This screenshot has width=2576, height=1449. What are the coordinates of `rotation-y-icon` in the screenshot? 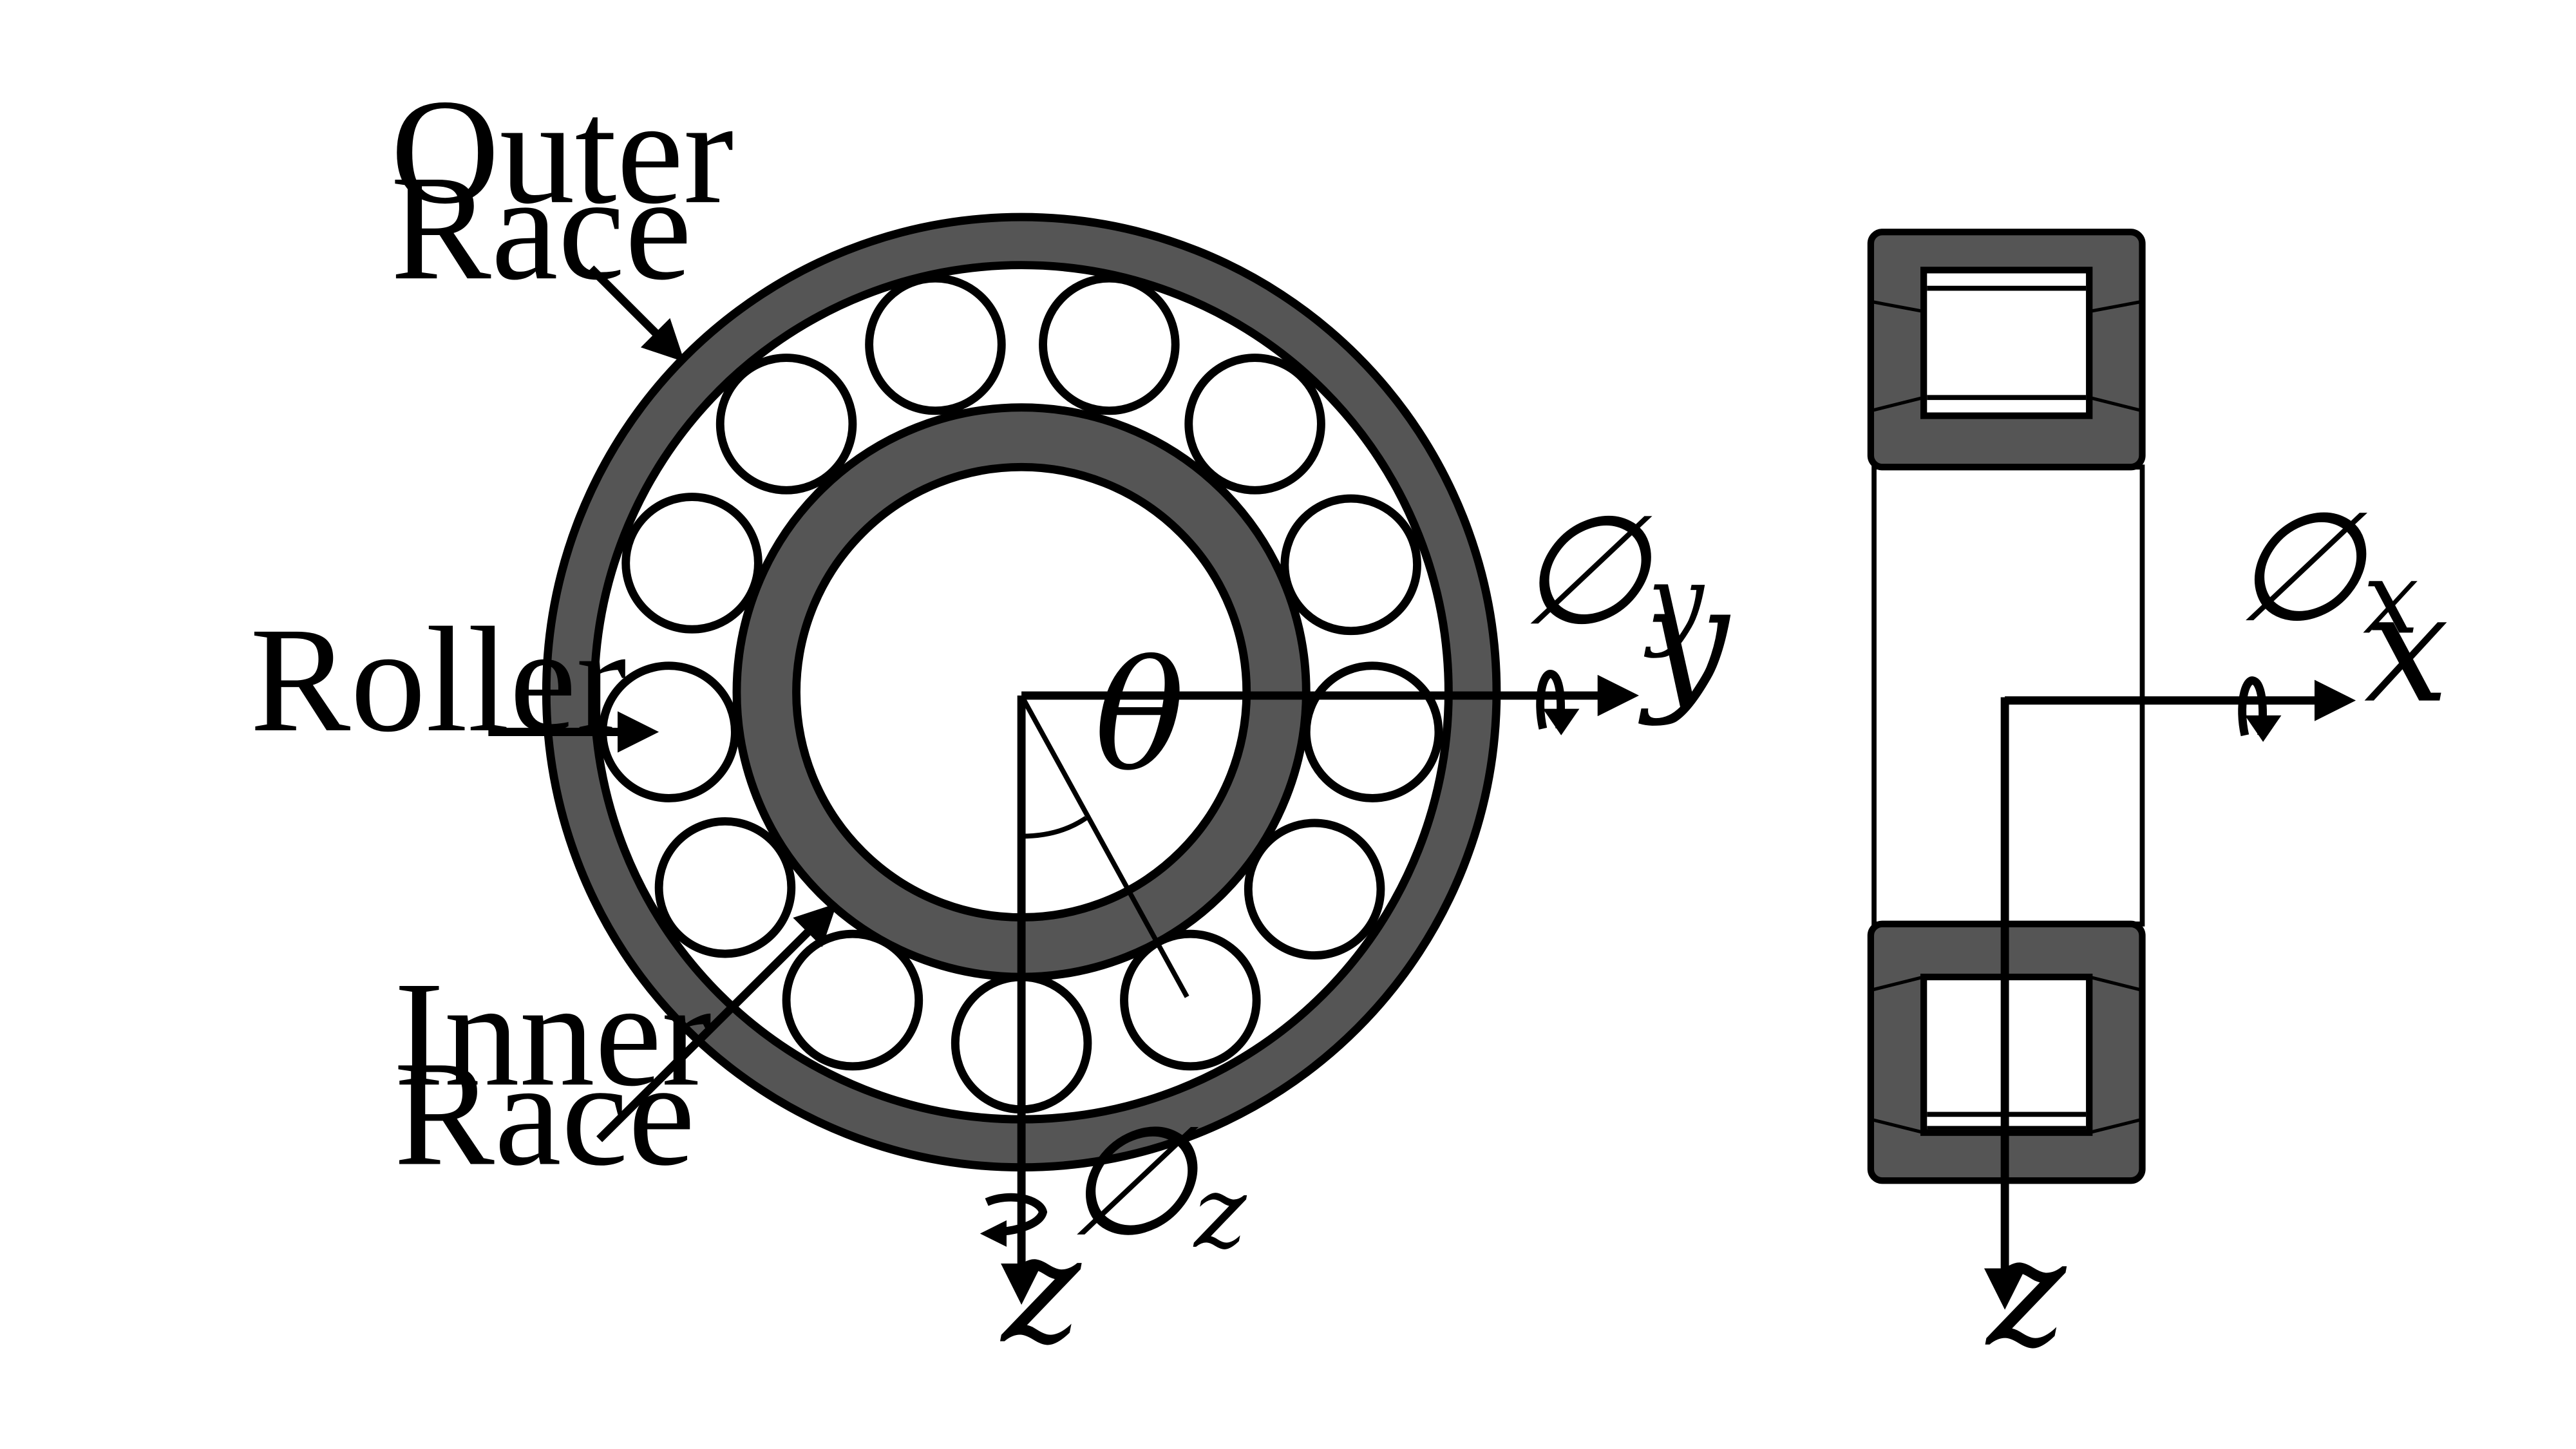 It's located at (1558, 702).